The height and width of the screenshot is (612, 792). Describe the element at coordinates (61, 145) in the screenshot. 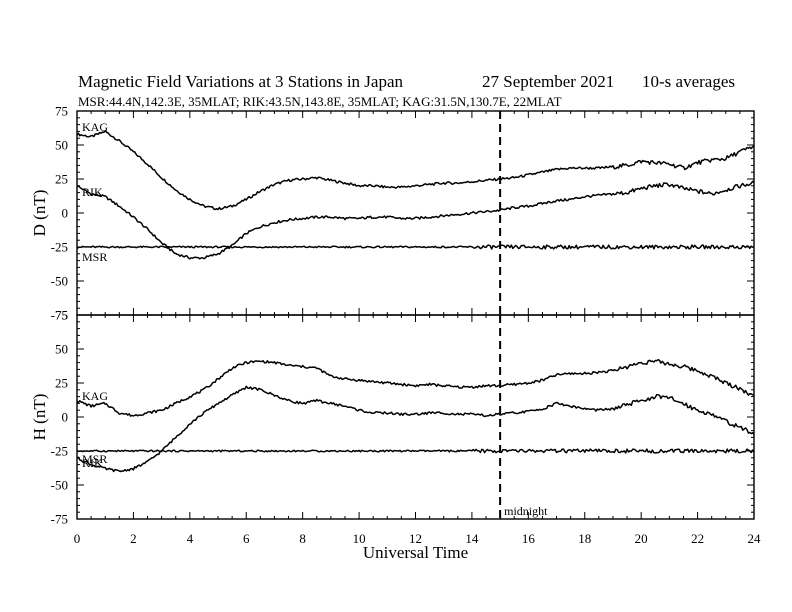

I see `y-tick-label-D: 50` at that location.